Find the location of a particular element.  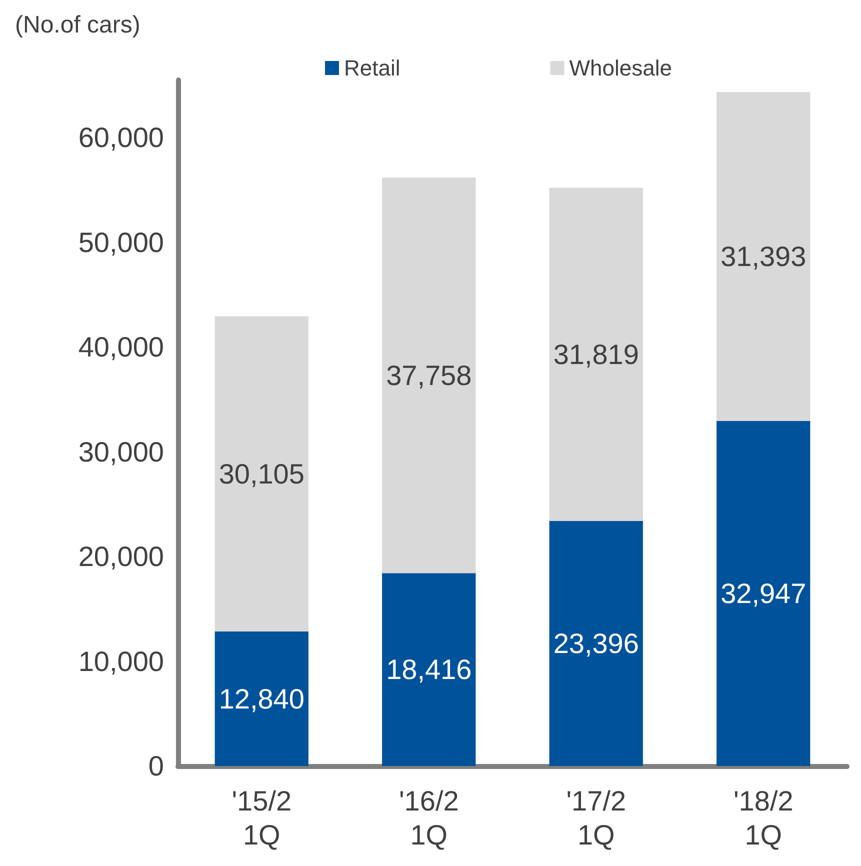

legend-label: Retail is located at coordinates (372, 68).